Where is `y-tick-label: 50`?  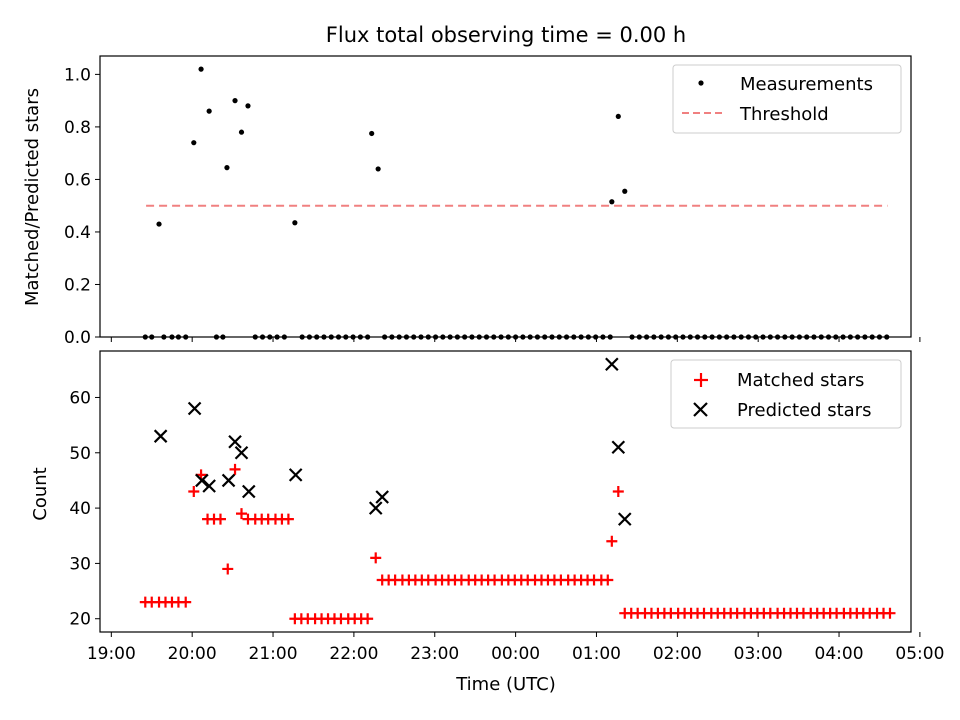
y-tick-label: 50 is located at coordinates (80, 454).